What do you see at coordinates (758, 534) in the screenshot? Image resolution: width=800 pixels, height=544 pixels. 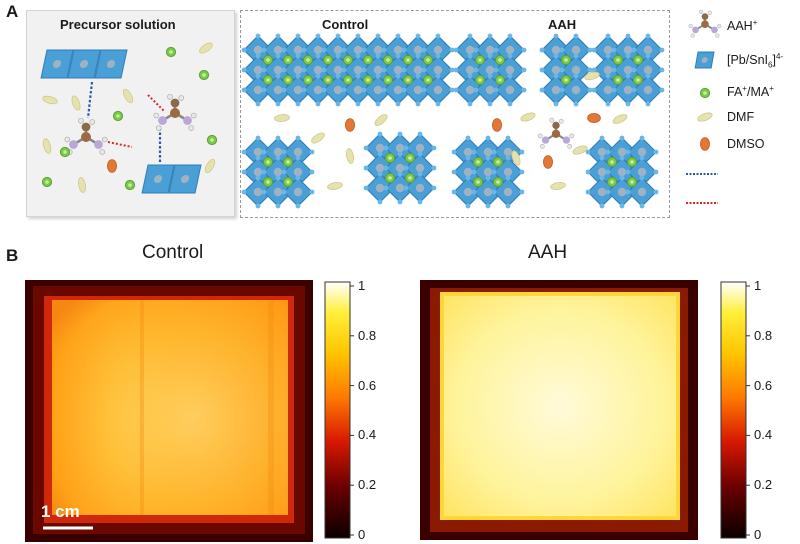 I see `colorbar-tick-label-right: 0` at bounding box center [758, 534].